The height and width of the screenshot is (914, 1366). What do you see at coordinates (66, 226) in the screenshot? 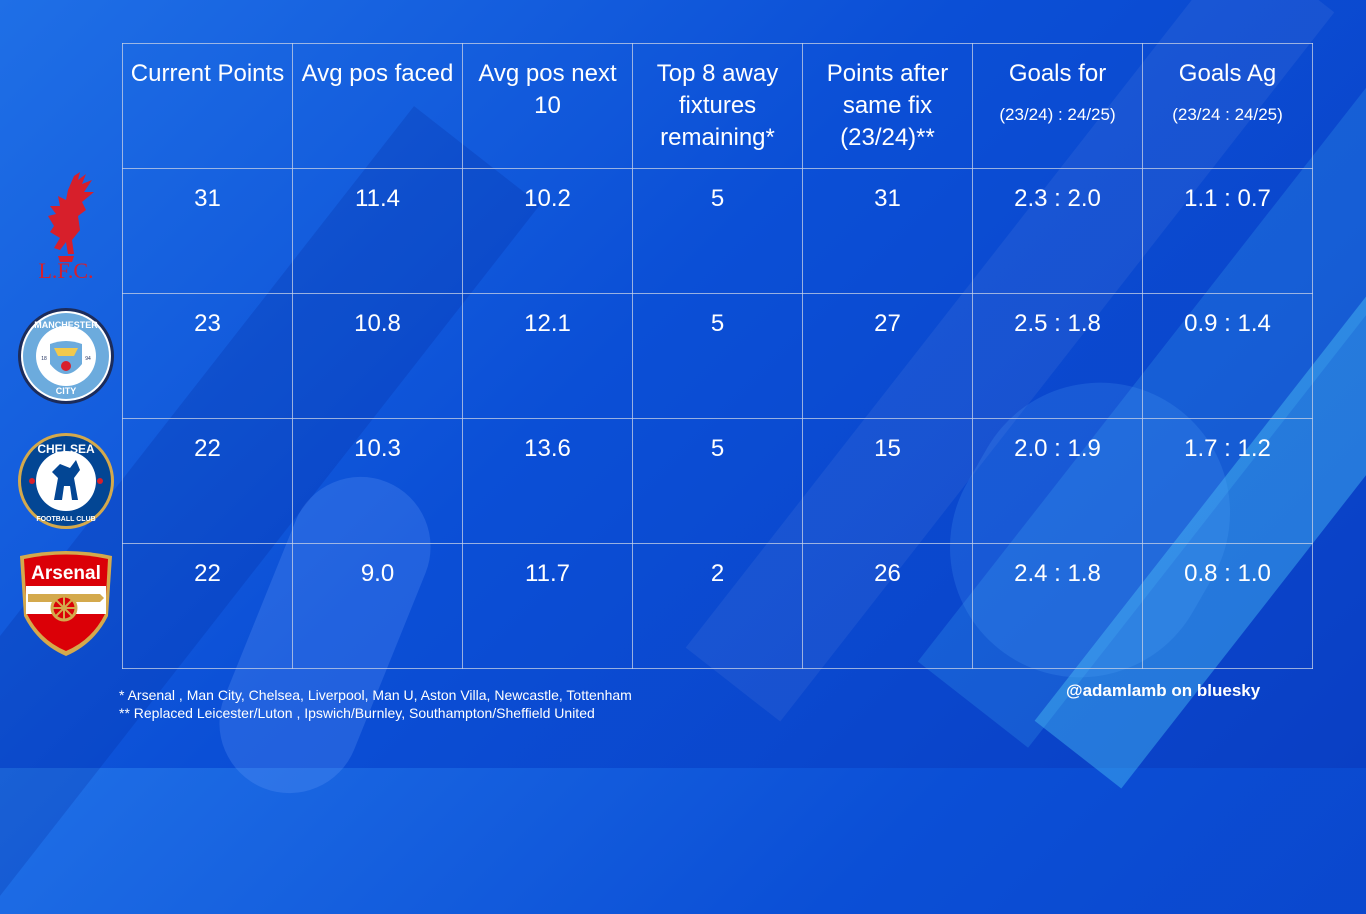
I see `liverbird-icon: L.F.C.` at bounding box center [66, 226].